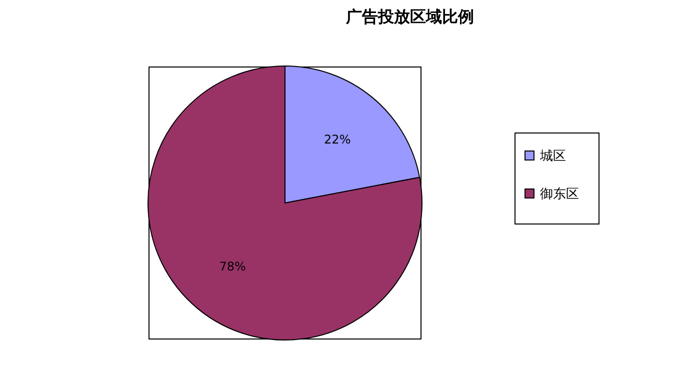 Image resolution: width=700 pixels, height=373 pixels. Describe the element at coordinates (410, 16) in the screenshot. I see `title: 广告投放区域比例` at that location.